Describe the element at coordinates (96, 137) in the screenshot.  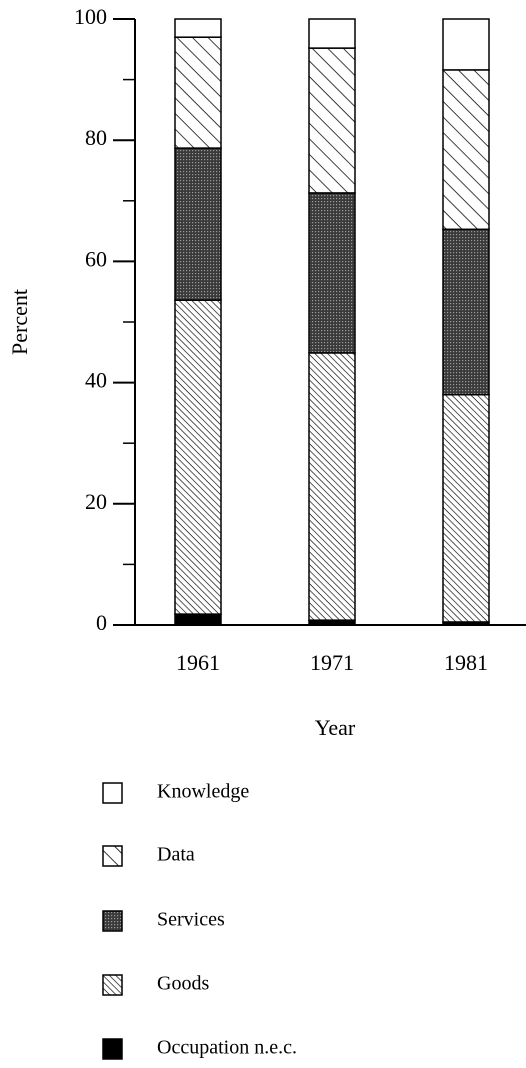
I see `y-tick-label: 80` at that location.